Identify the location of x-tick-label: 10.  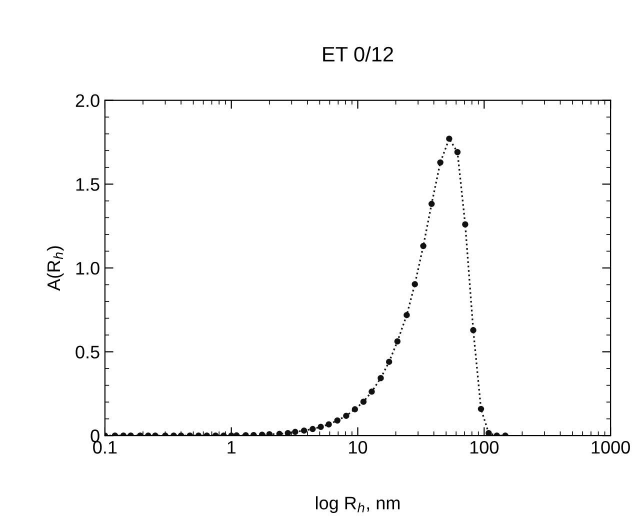
(358, 447).